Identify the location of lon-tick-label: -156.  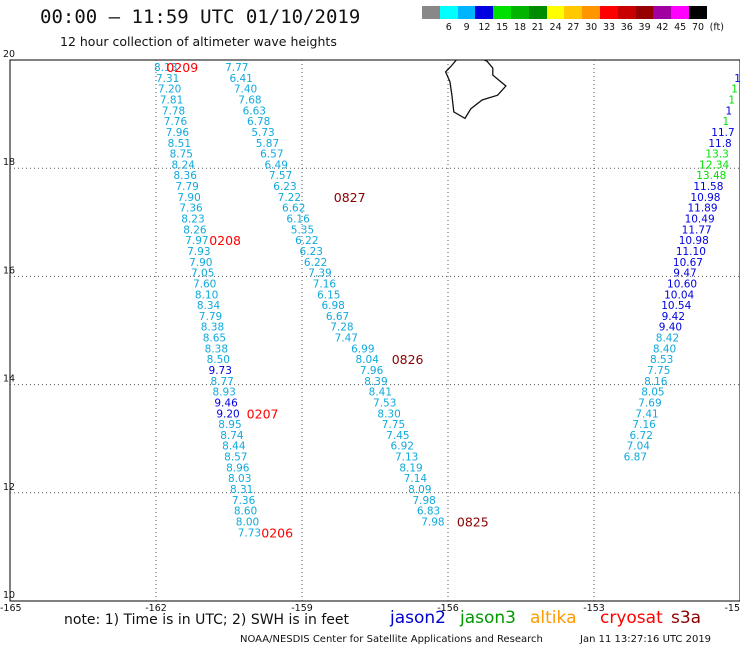
(448, 608).